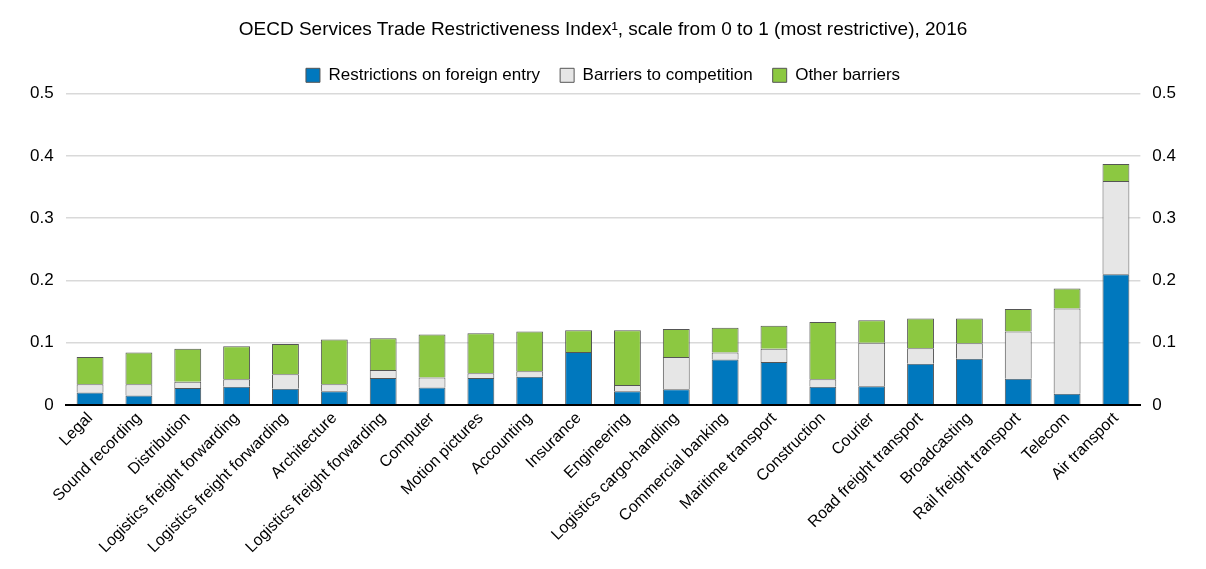 The width and height of the screenshot is (1206, 569). What do you see at coordinates (49, 404) in the screenshot?
I see `y-tick-label: 0` at bounding box center [49, 404].